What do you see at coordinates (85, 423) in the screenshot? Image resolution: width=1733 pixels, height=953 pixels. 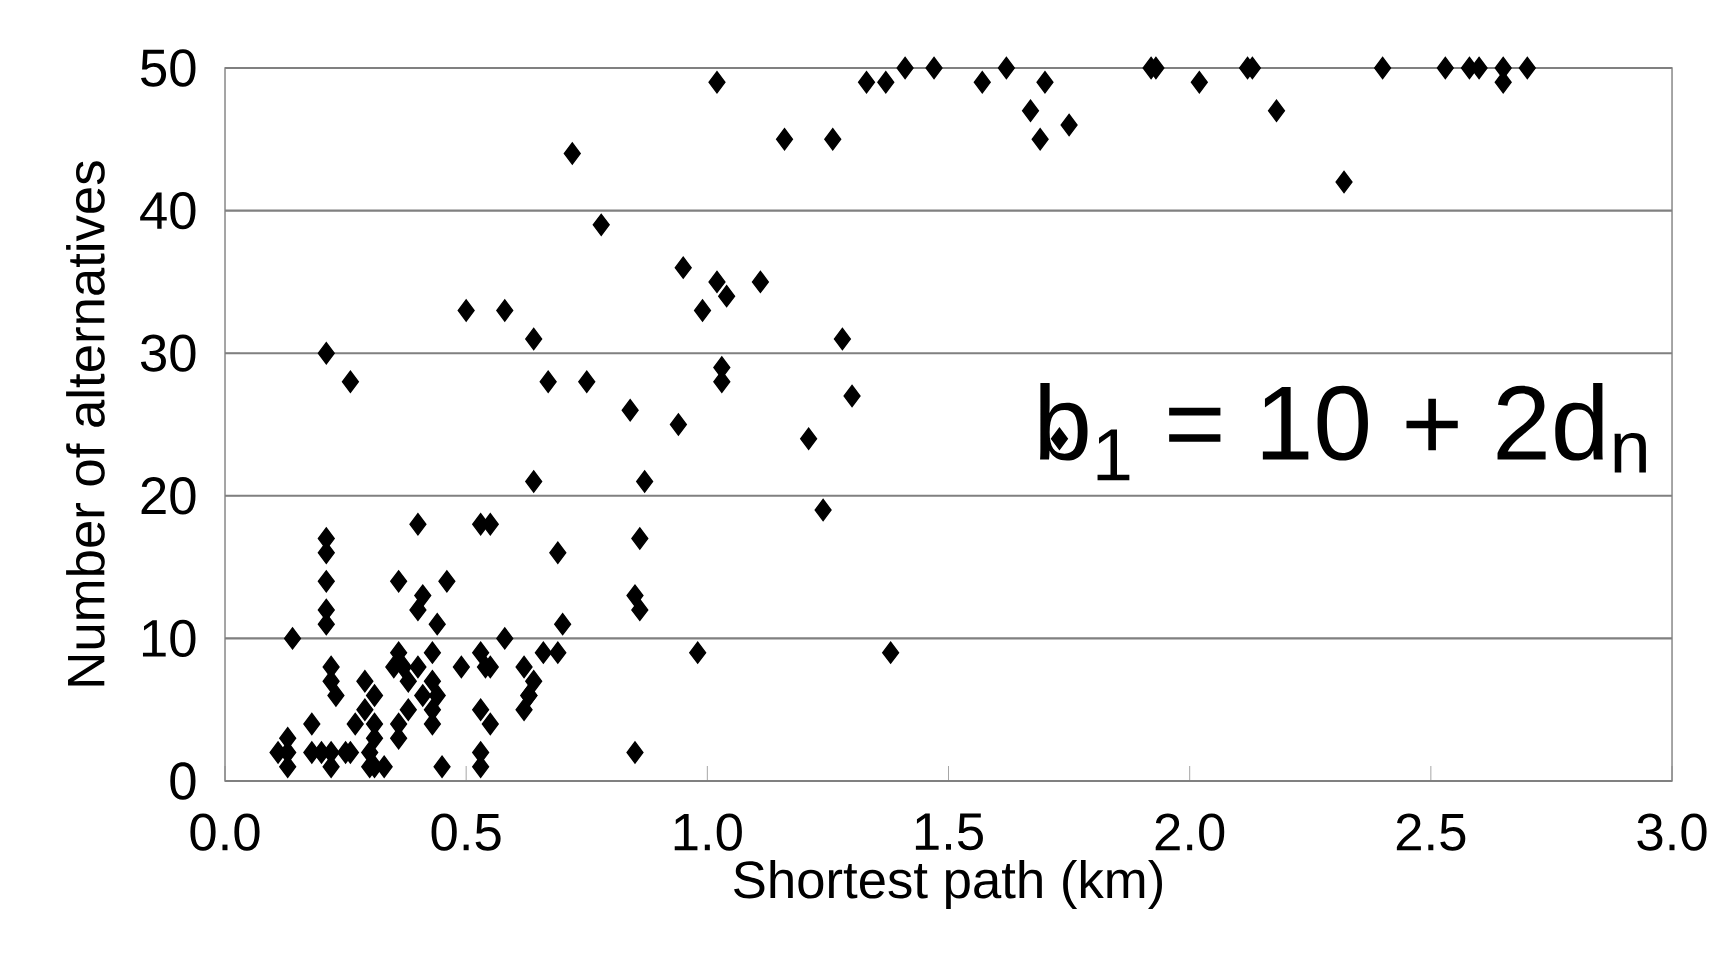 I see `y-axis-title: Number of alternatives` at bounding box center [85, 423].